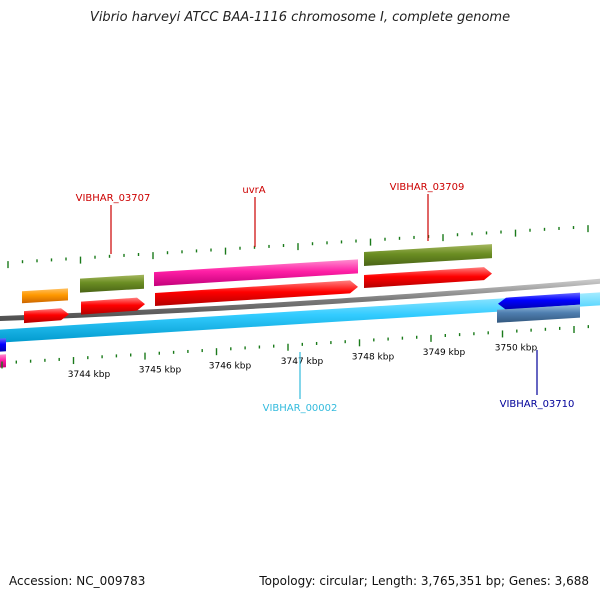 This screenshot has height=600, width=600. Describe the element at coordinates (373, 358) in the screenshot. I see `scale-label: 3748 kbp` at that location.